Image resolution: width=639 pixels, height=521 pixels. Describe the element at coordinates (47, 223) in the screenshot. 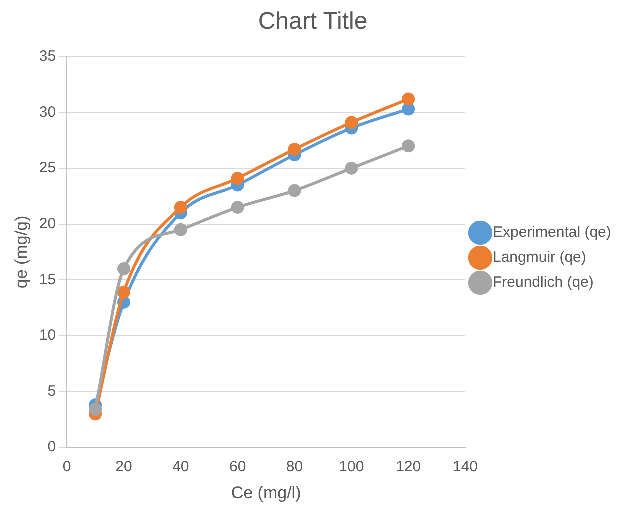

I see `y-tick-label: 20` at that location.